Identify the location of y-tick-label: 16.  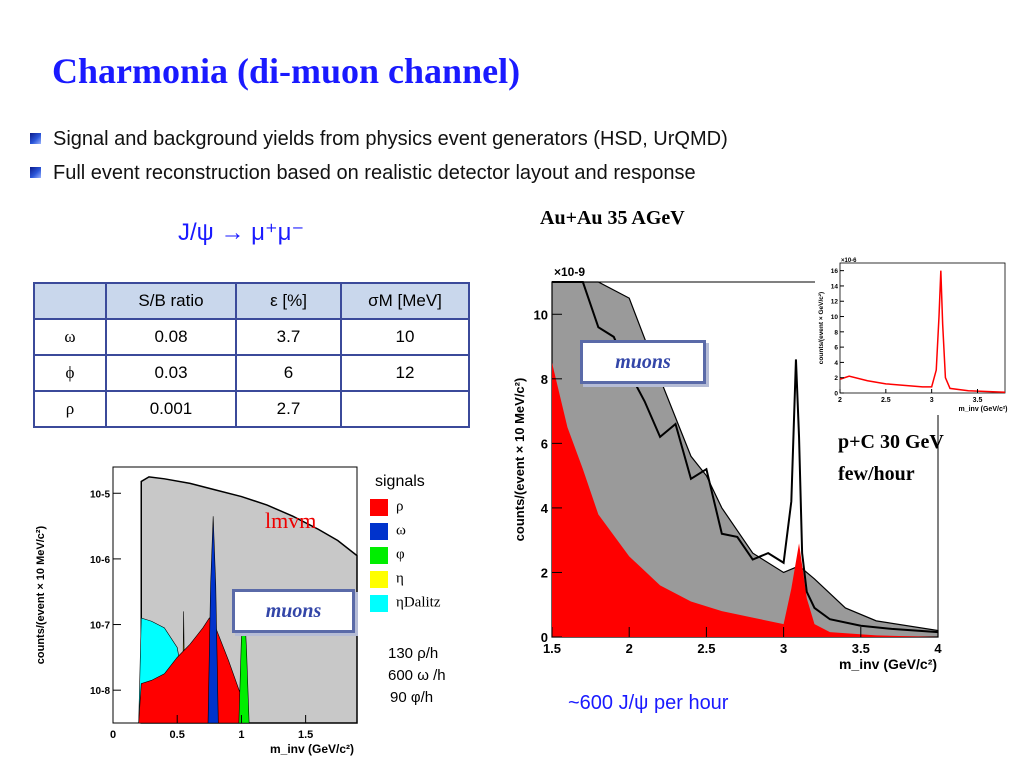
(835, 271).